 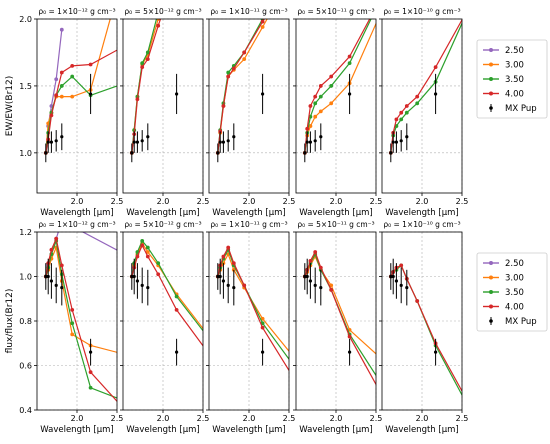 I want to click on y-tick-label: 0.4, so click(x=25, y=410).